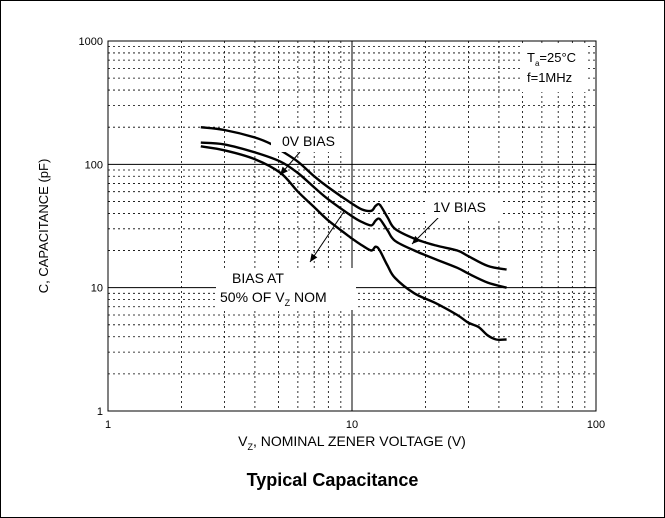  Describe the element at coordinates (352, 442) in the screenshot. I see `x-axis-label: VZ, NOMINAL ZENER VOLTAGE (V)` at that location.